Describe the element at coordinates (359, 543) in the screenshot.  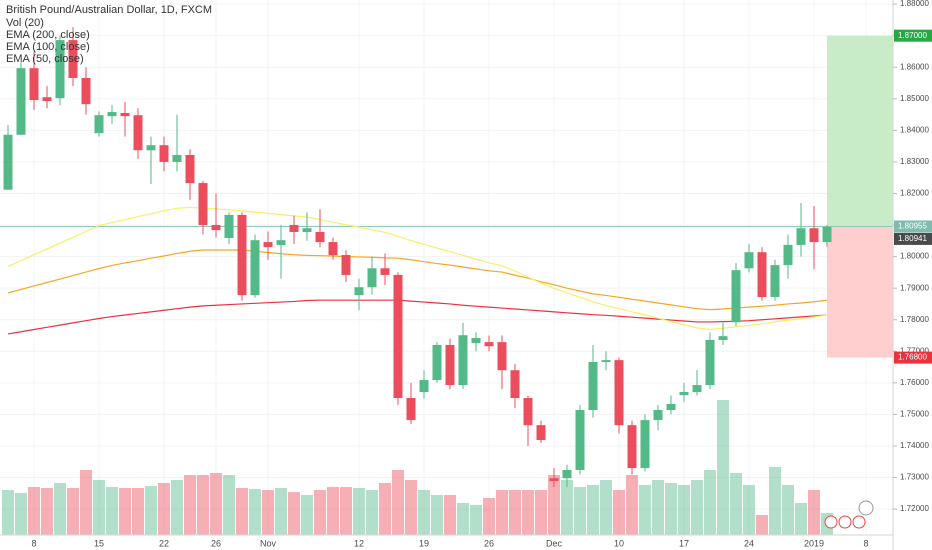
I see `x-tick-label: 12` at that location.